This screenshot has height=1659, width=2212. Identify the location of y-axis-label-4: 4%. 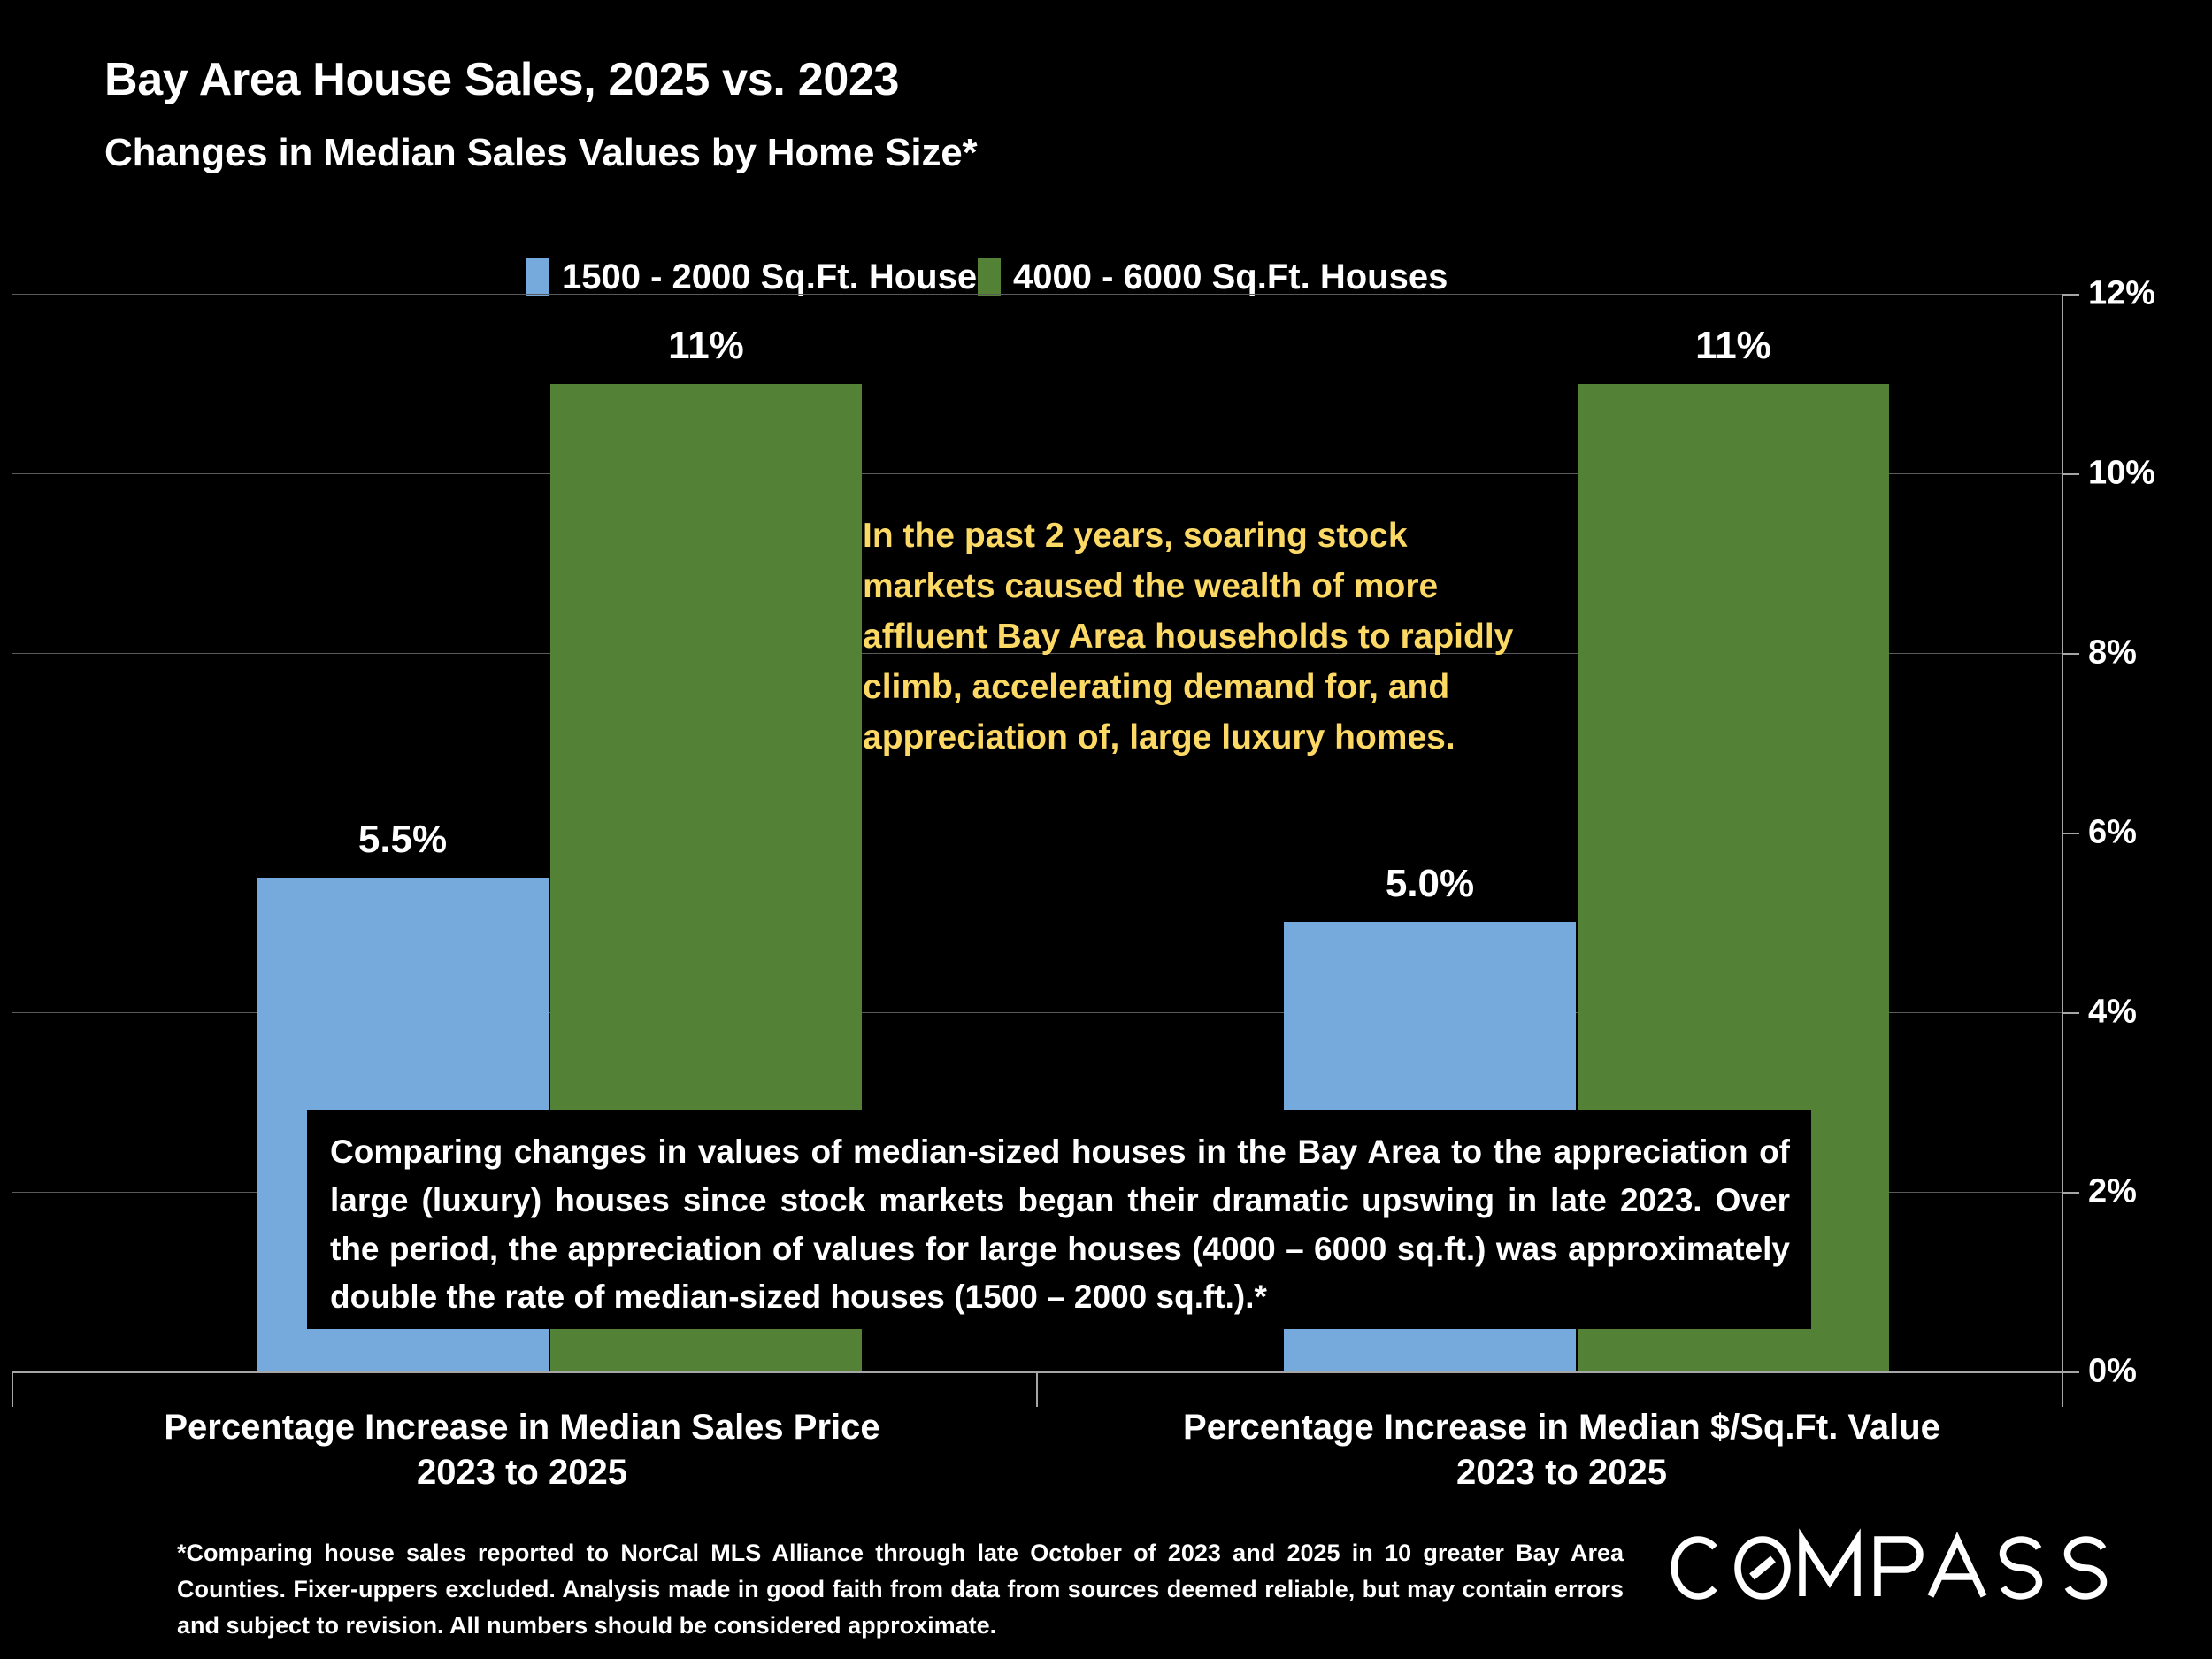
(2113, 1012).